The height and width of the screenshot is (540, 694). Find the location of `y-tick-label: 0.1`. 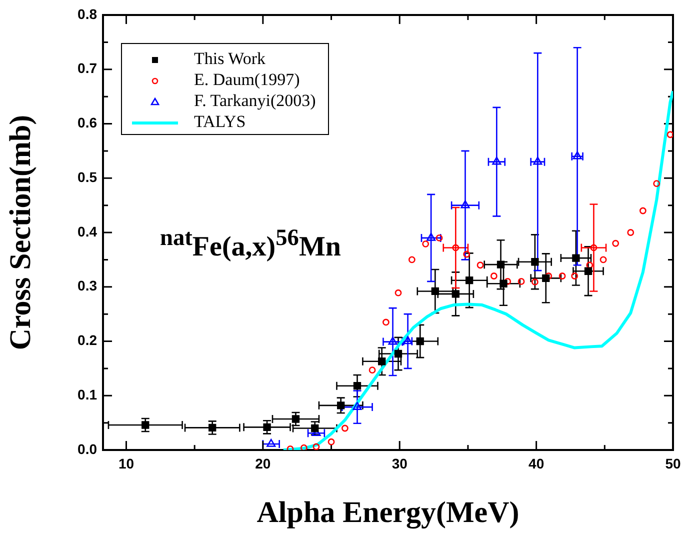

y-tick-label: 0.1 is located at coordinates (88, 394).